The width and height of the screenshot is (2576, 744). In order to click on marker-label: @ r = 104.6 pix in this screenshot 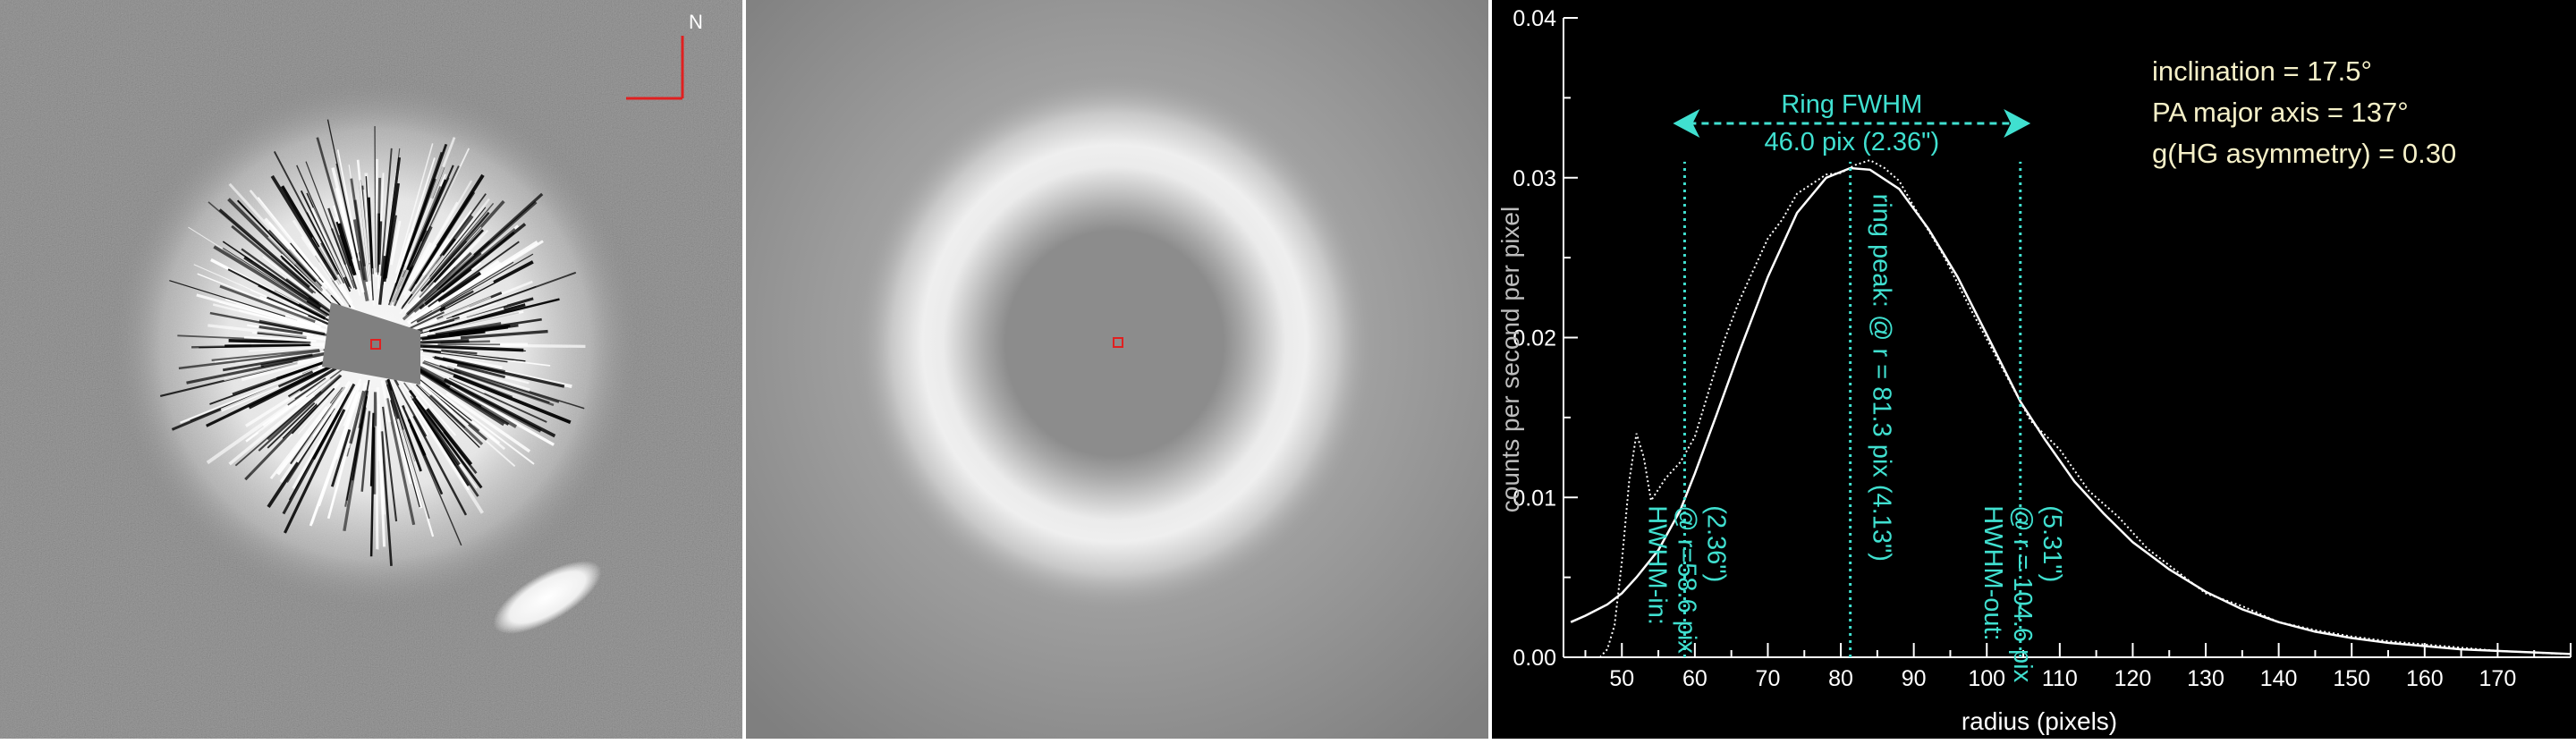, I will do `click(2022, 593)`.